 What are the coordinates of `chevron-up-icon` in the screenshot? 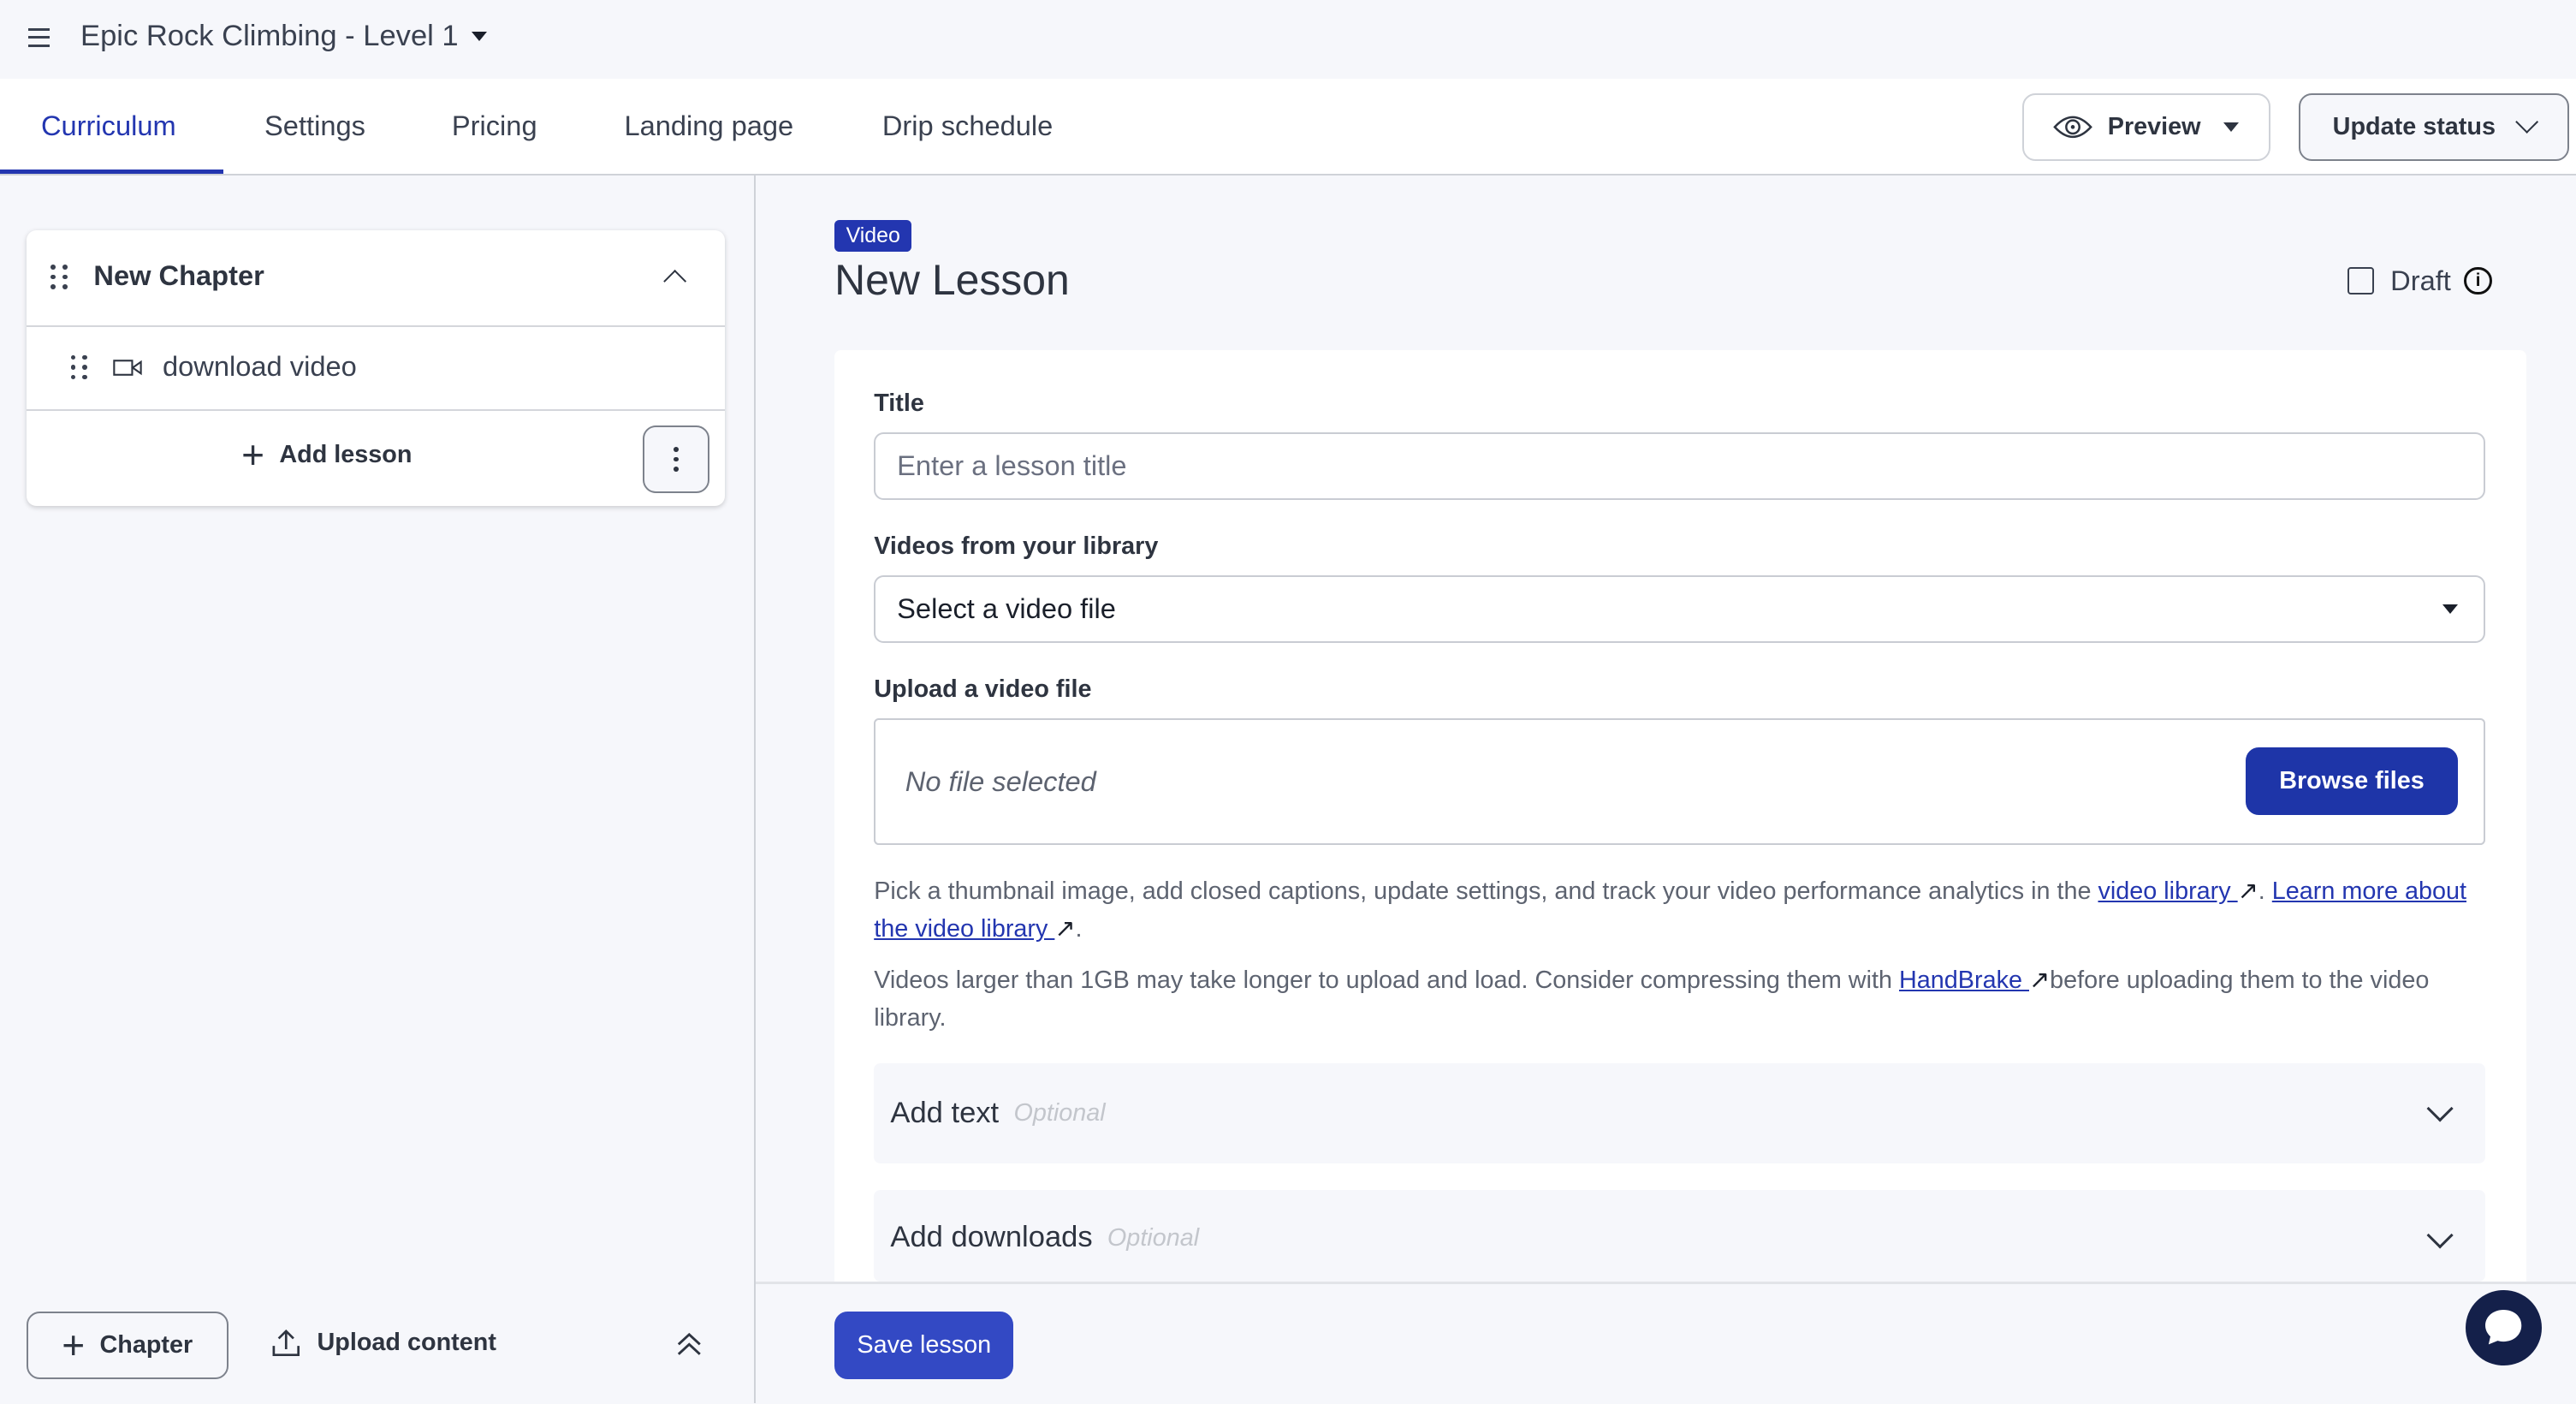 It's located at (675, 281).